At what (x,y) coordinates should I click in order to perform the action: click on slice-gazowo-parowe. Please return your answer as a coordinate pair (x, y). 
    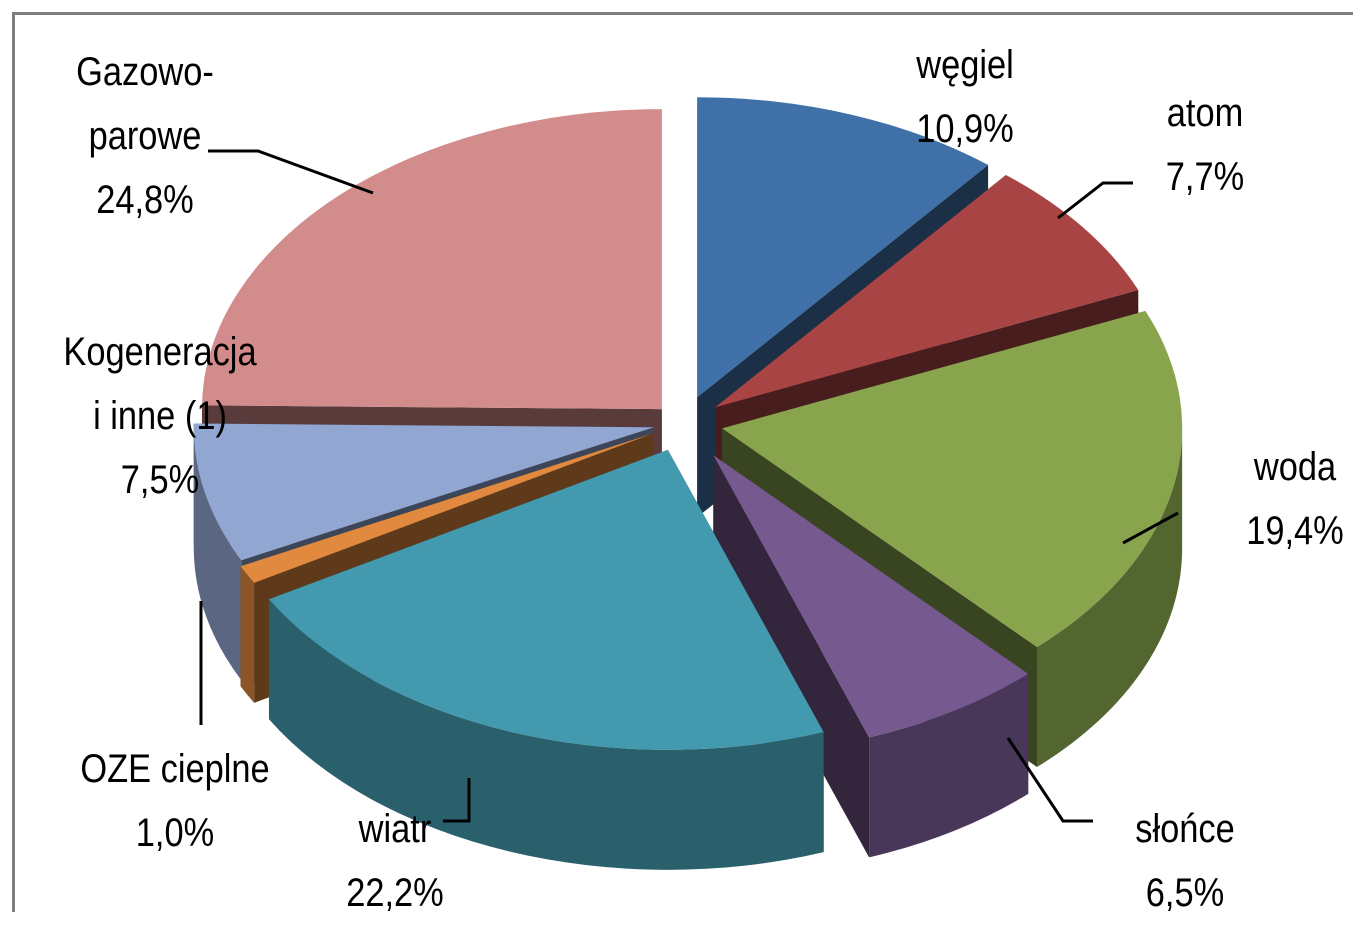
    Looking at the image, I should click on (431, 259).